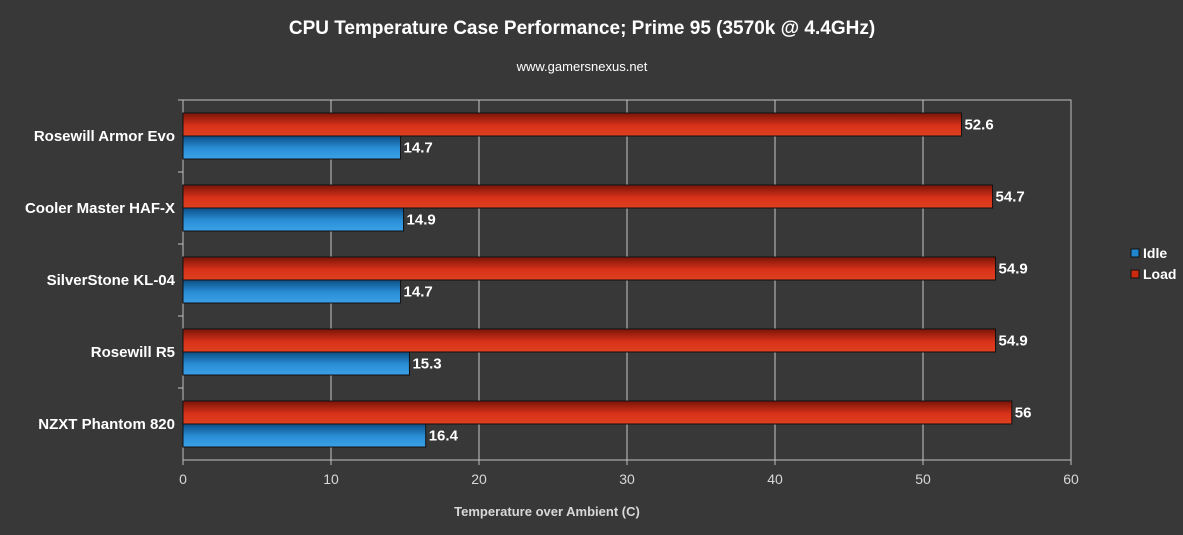  What do you see at coordinates (978, 125) in the screenshot?
I see `data-label-load: 52.6` at bounding box center [978, 125].